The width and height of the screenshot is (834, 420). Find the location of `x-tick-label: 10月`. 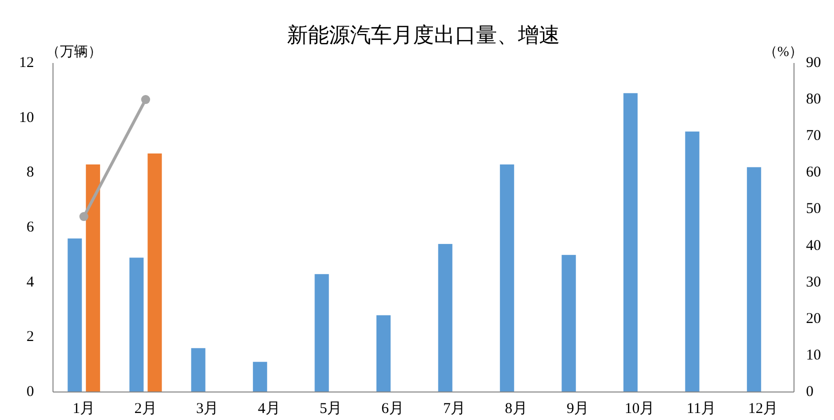

x-tick-label: 10月 is located at coordinates (639, 409).